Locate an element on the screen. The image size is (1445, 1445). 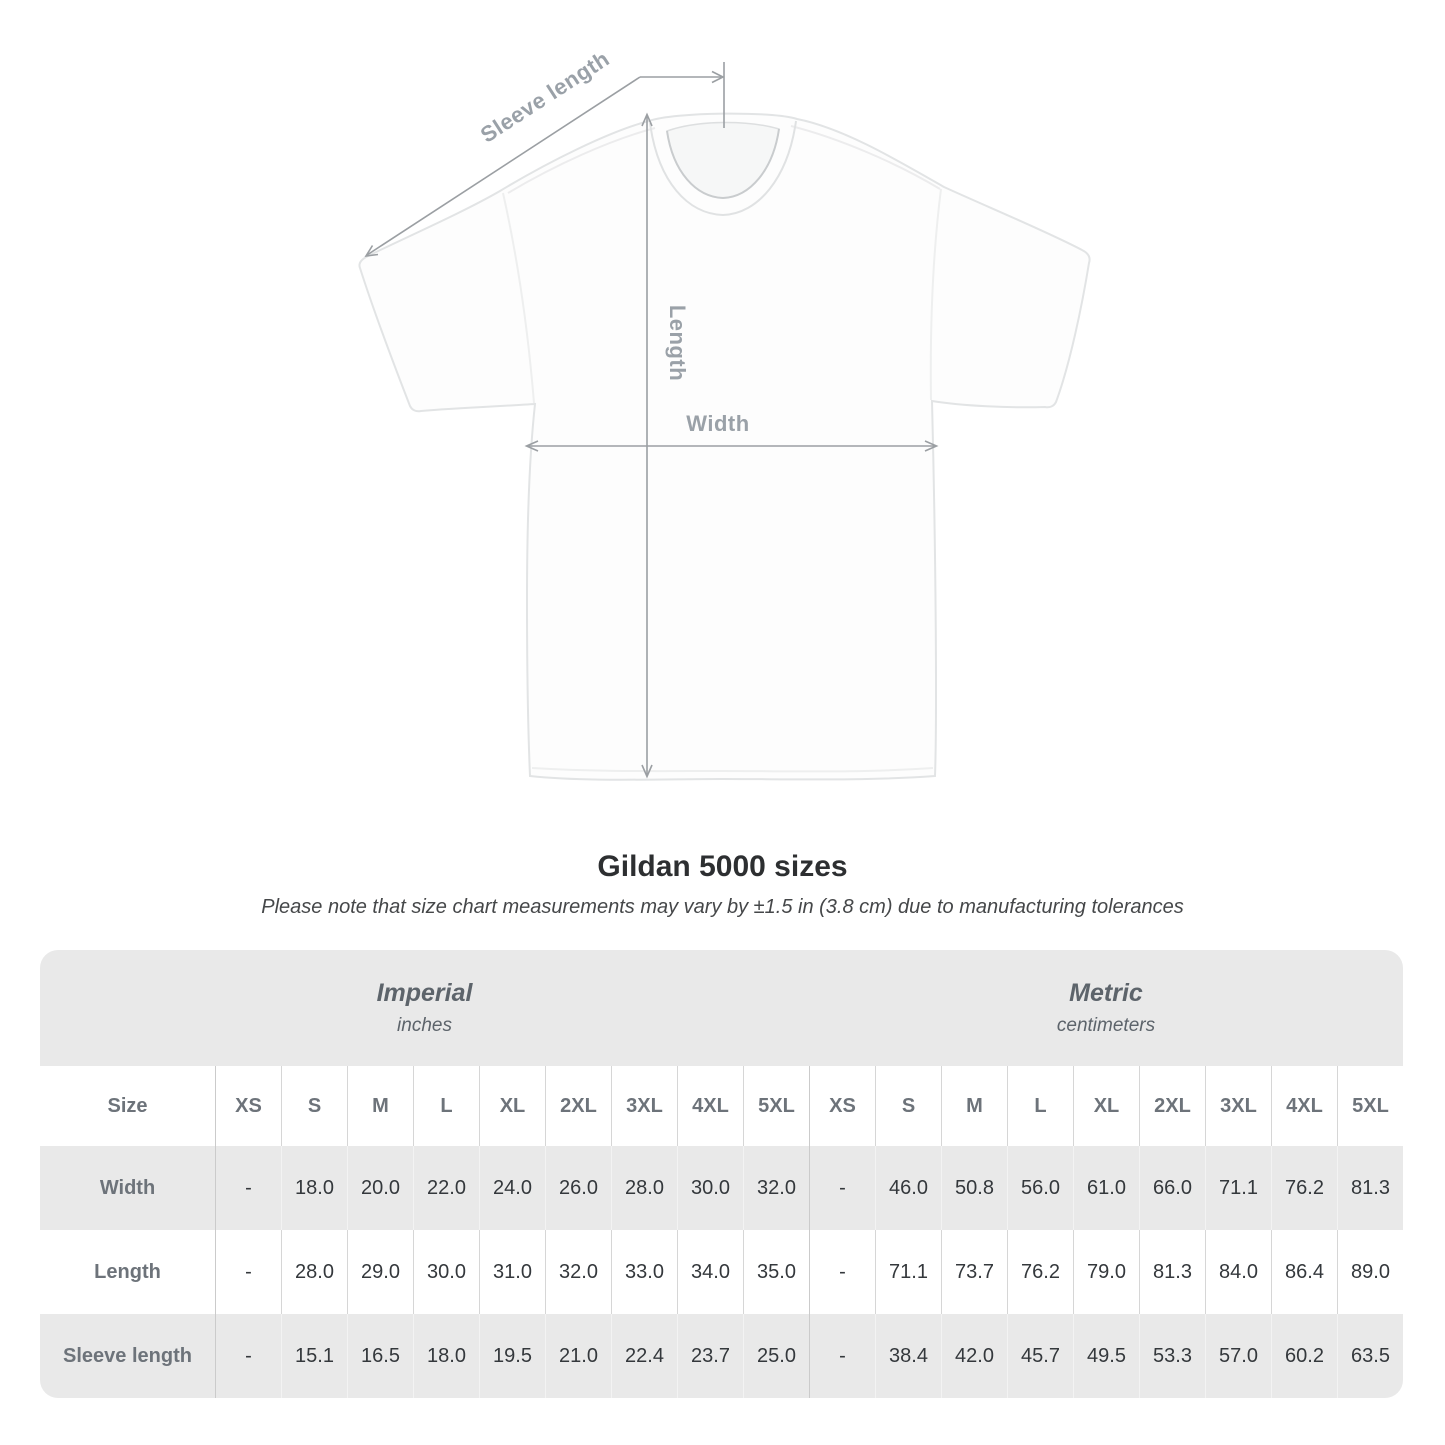
metric-group-name: Metric is located at coordinates (1106, 993).